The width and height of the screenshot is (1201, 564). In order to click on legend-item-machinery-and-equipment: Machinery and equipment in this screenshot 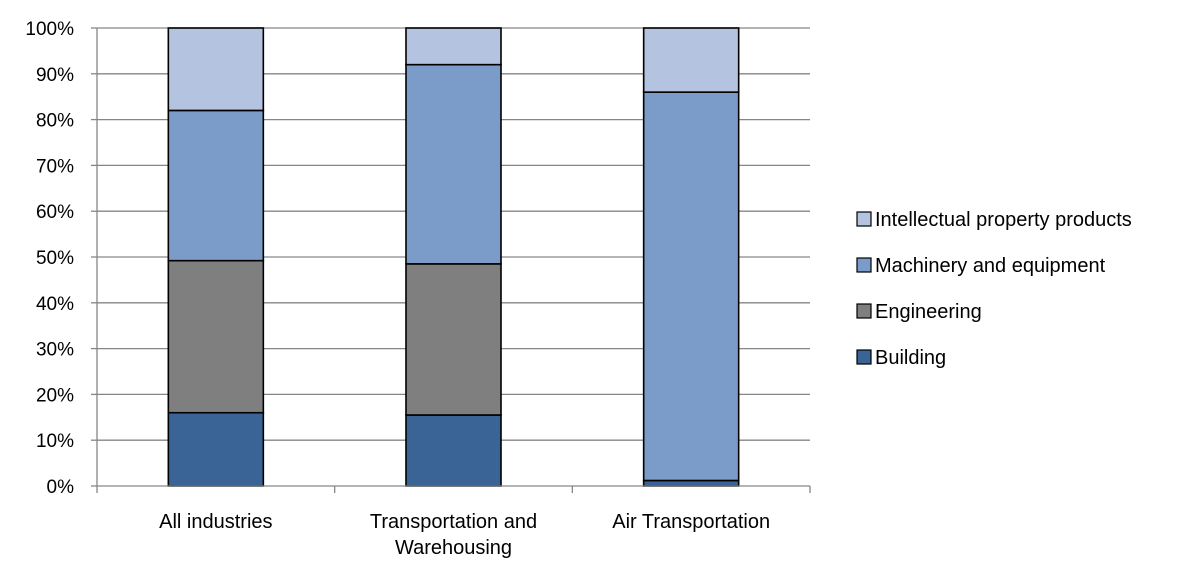, I will do `click(981, 266)`.